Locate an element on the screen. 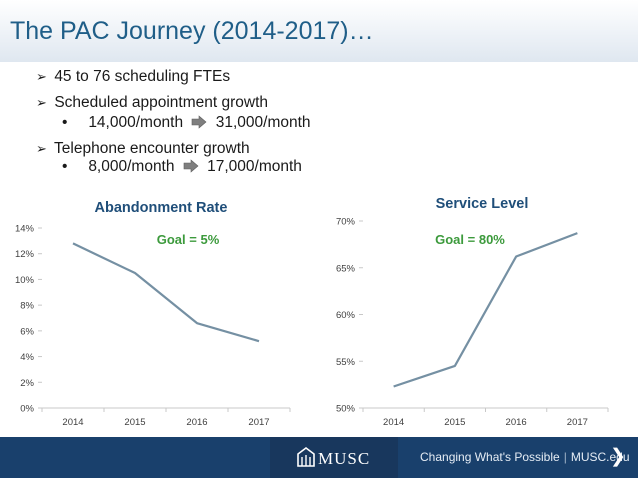 The image size is (638, 478). sub-bullet-item: • 14,000/month 31,000/month is located at coordinates (186, 123).